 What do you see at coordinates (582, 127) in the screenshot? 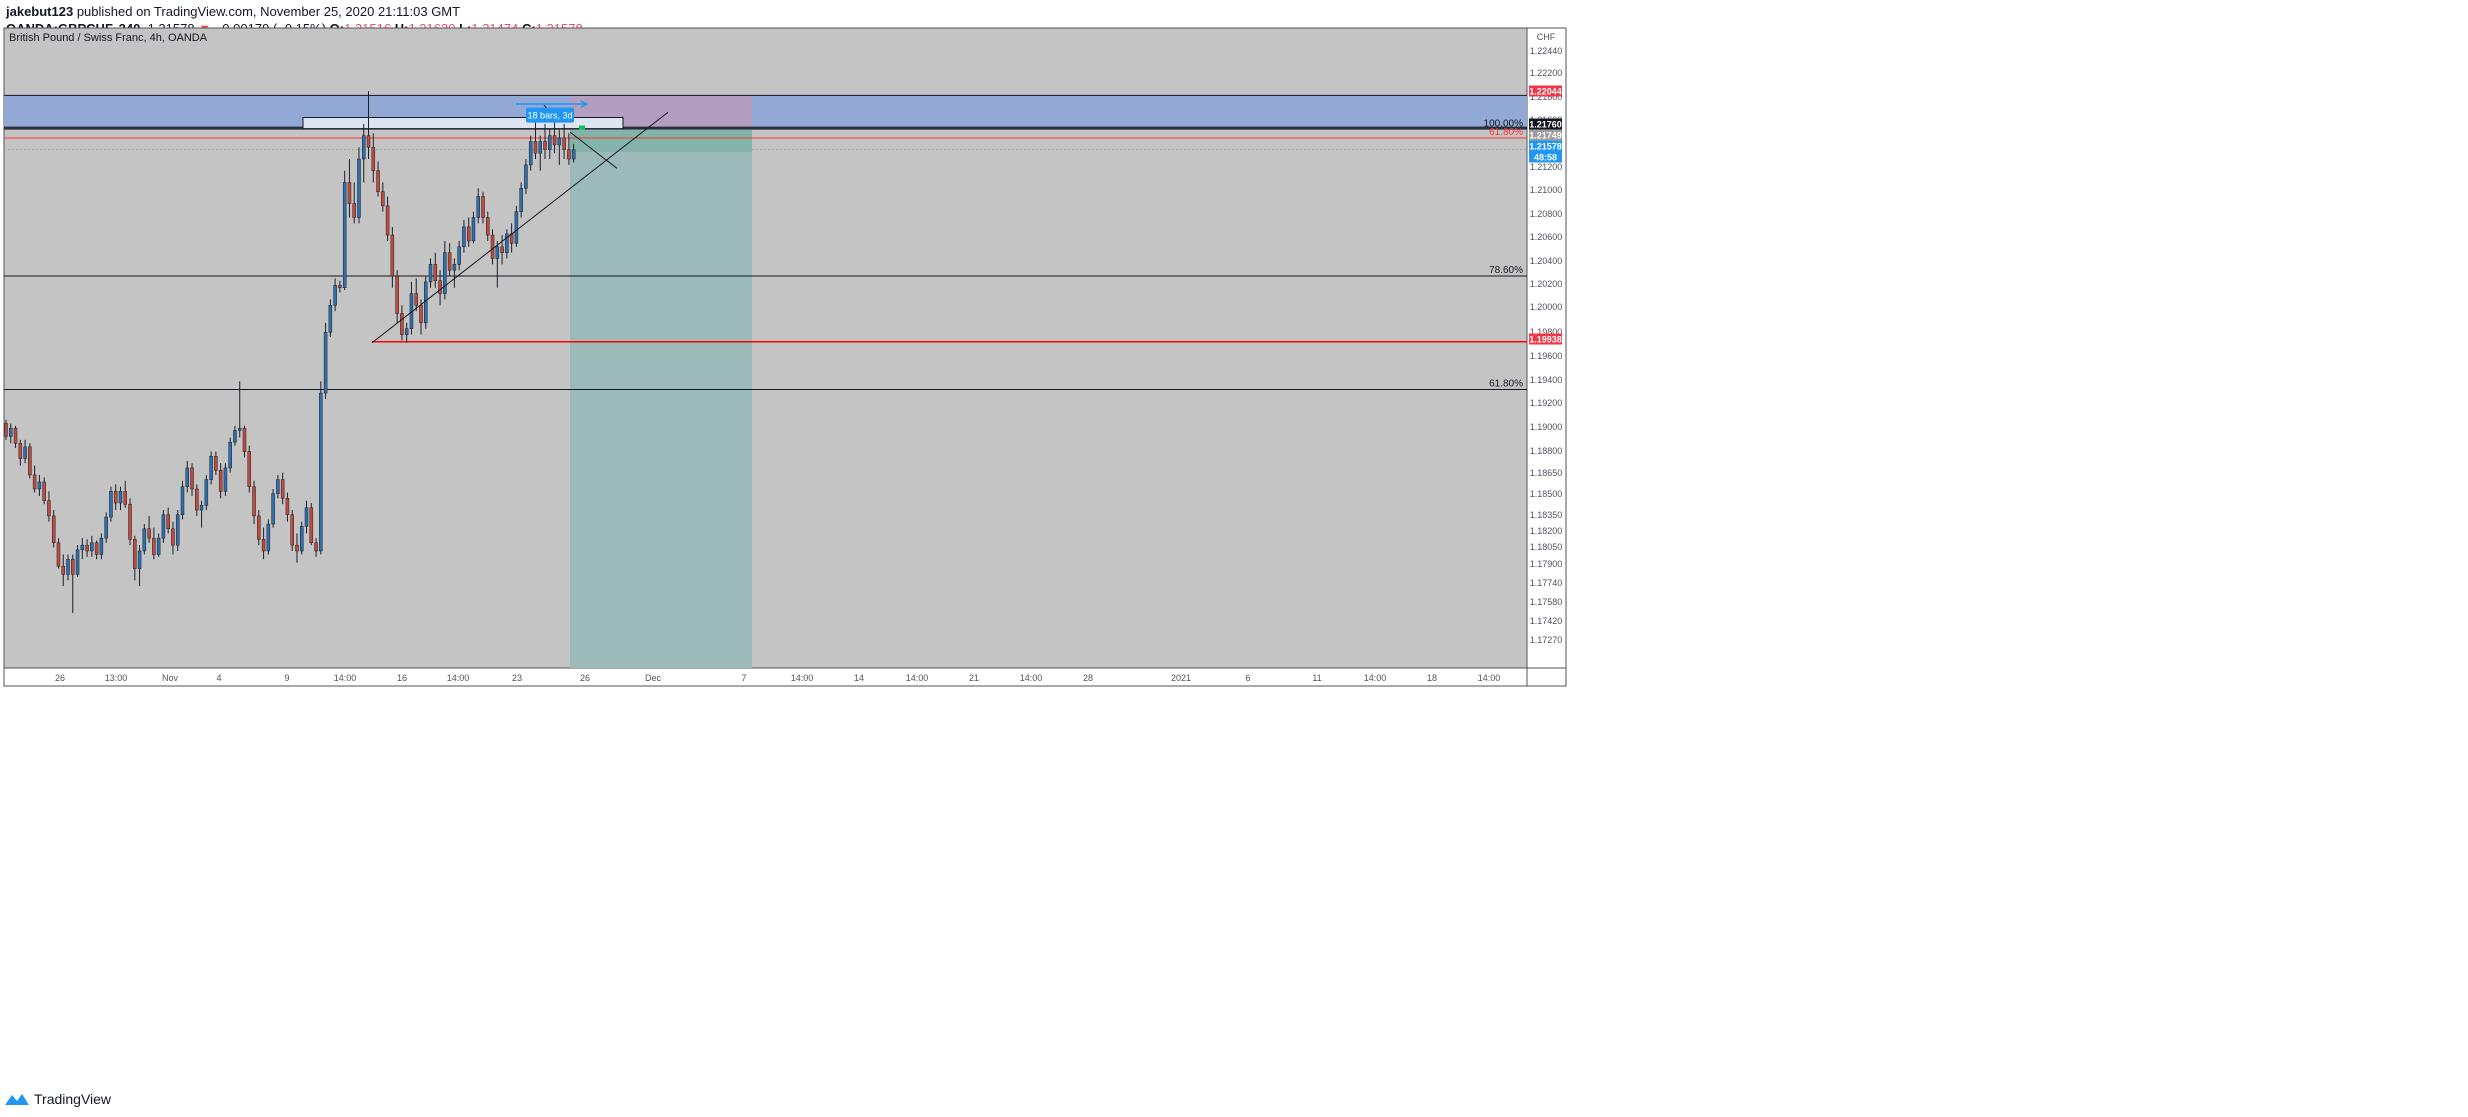
I see `marker-icon` at bounding box center [582, 127].